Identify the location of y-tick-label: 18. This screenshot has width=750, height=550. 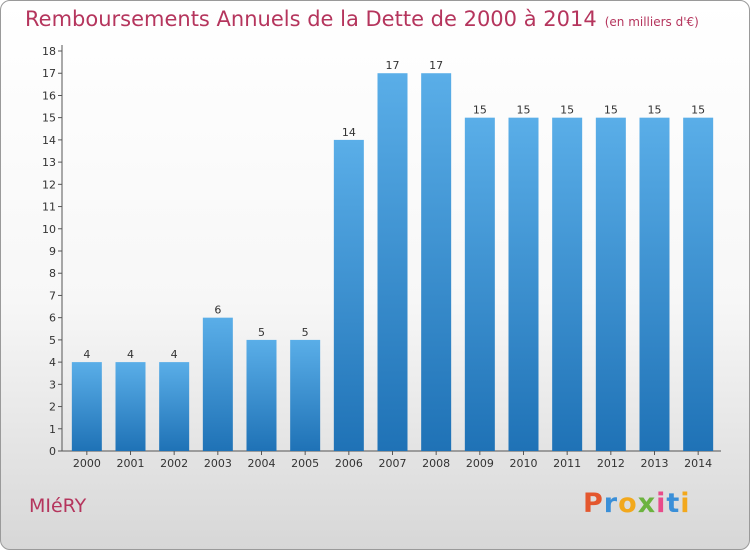
(49, 51).